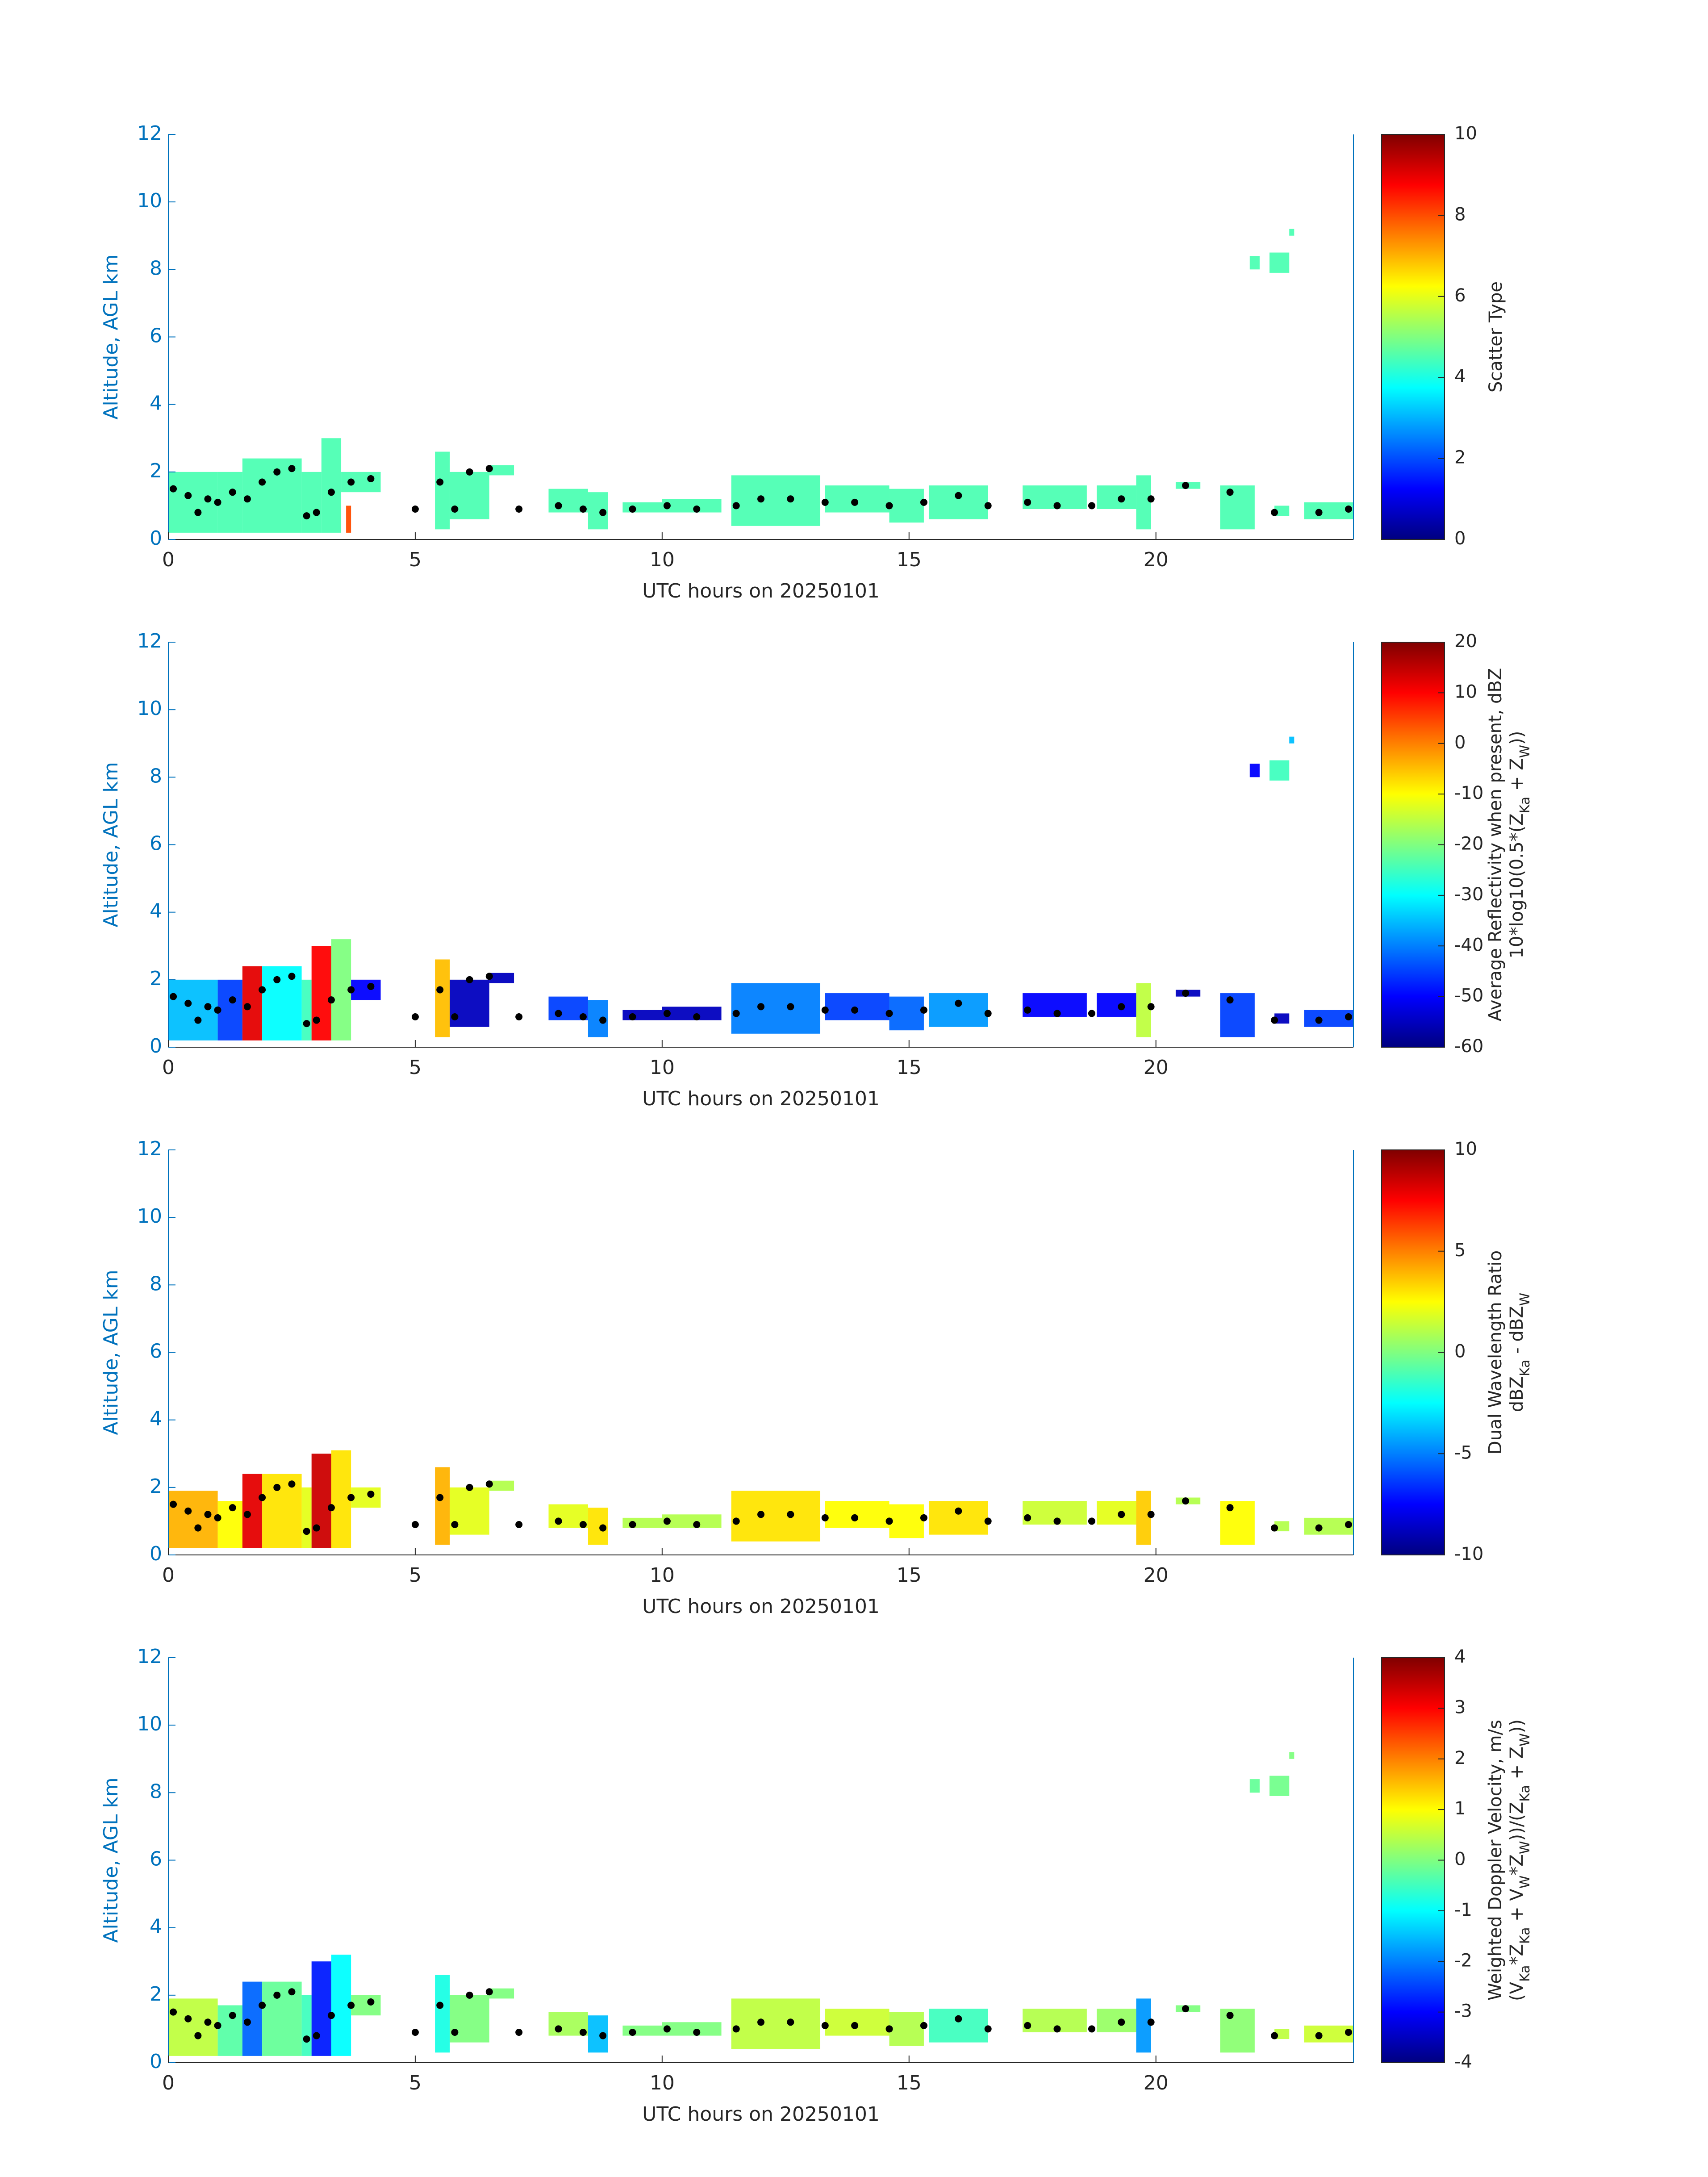 The image size is (1708, 2177). Describe the element at coordinates (1468, 945) in the screenshot. I see `colorbar-tick-label: -40` at that location.